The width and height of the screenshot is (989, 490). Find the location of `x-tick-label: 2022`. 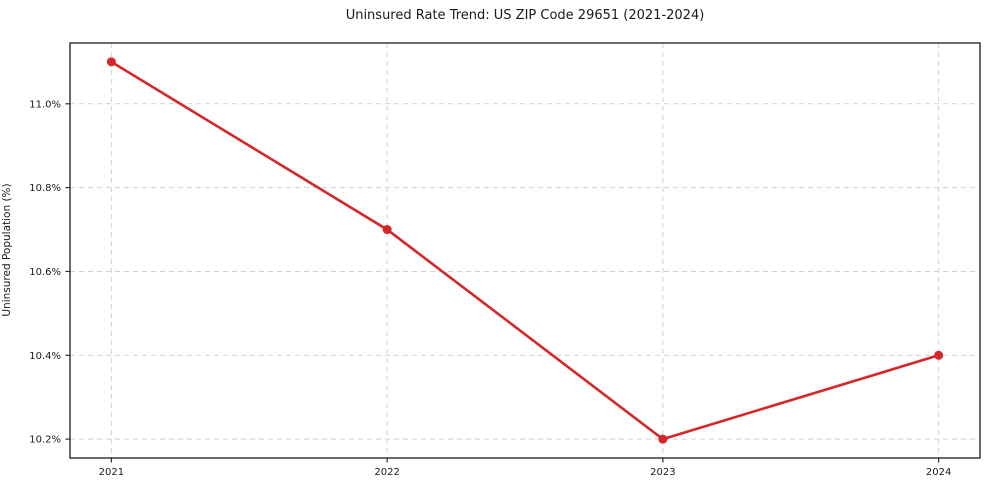

x-tick-label: 2022 is located at coordinates (386, 472).